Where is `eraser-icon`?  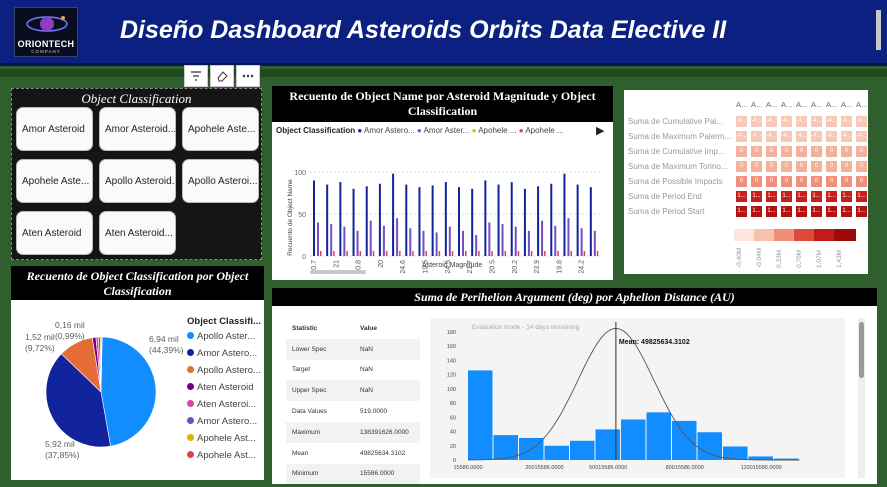
eraser-icon is located at coordinates (222, 76).